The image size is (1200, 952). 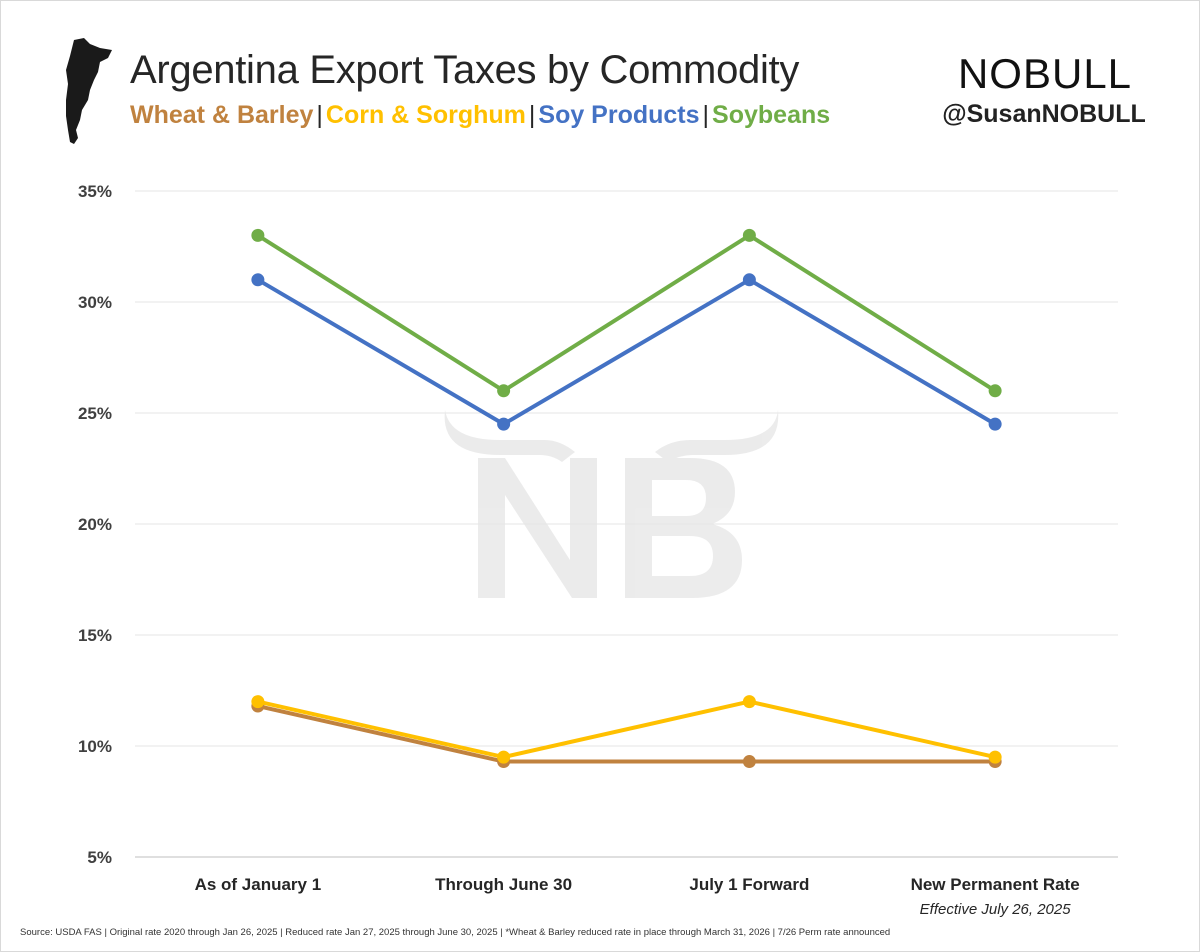 What do you see at coordinates (465, 70) in the screenshot?
I see `chart-title: Argentina Export Taxes by Commodity` at bounding box center [465, 70].